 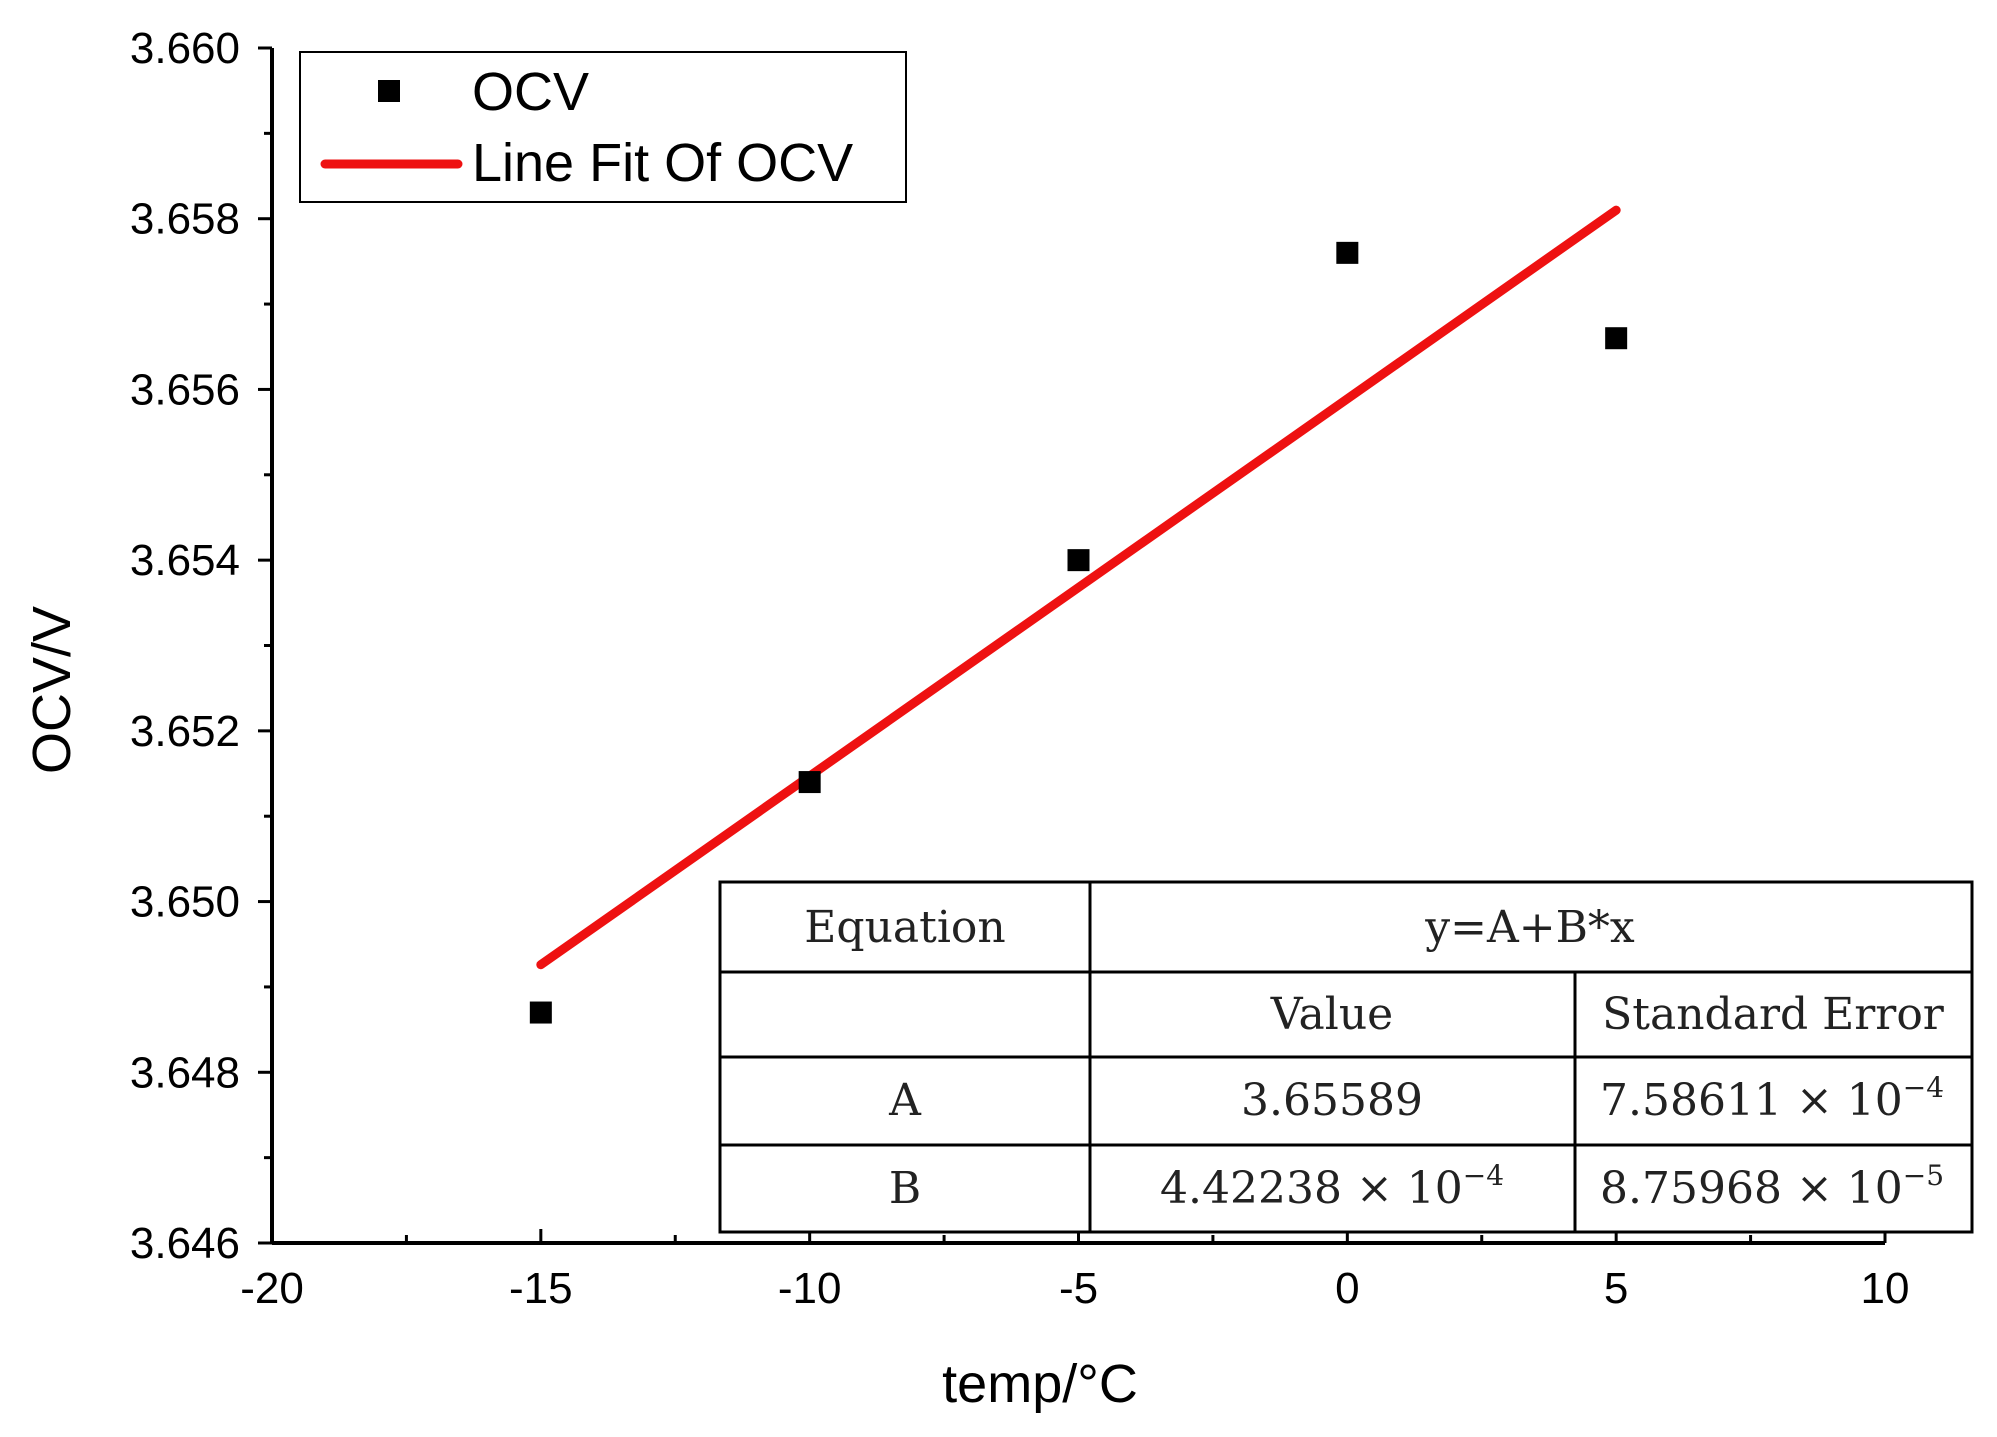 I want to click on param-a-label: A, so click(x=905, y=1100).